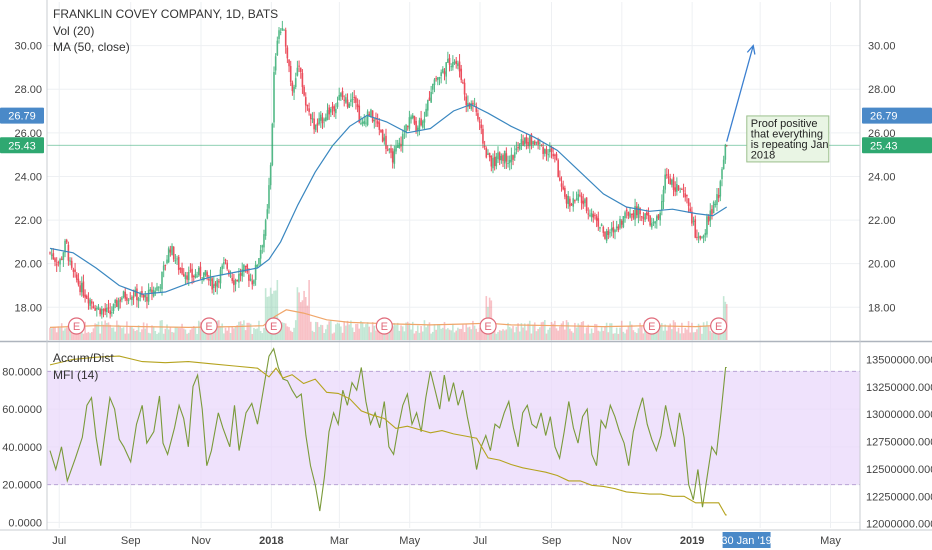 This screenshot has width=932, height=550. What do you see at coordinates (751, 49) in the screenshot?
I see `projection-arrowhead` at bounding box center [751, 49].